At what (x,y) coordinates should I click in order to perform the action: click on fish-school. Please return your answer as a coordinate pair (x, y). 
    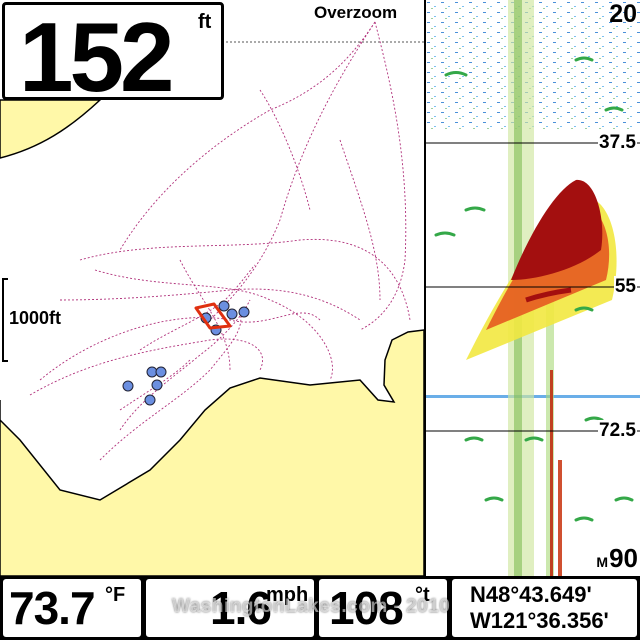
    Looking at the image, I should click on (541, 269).